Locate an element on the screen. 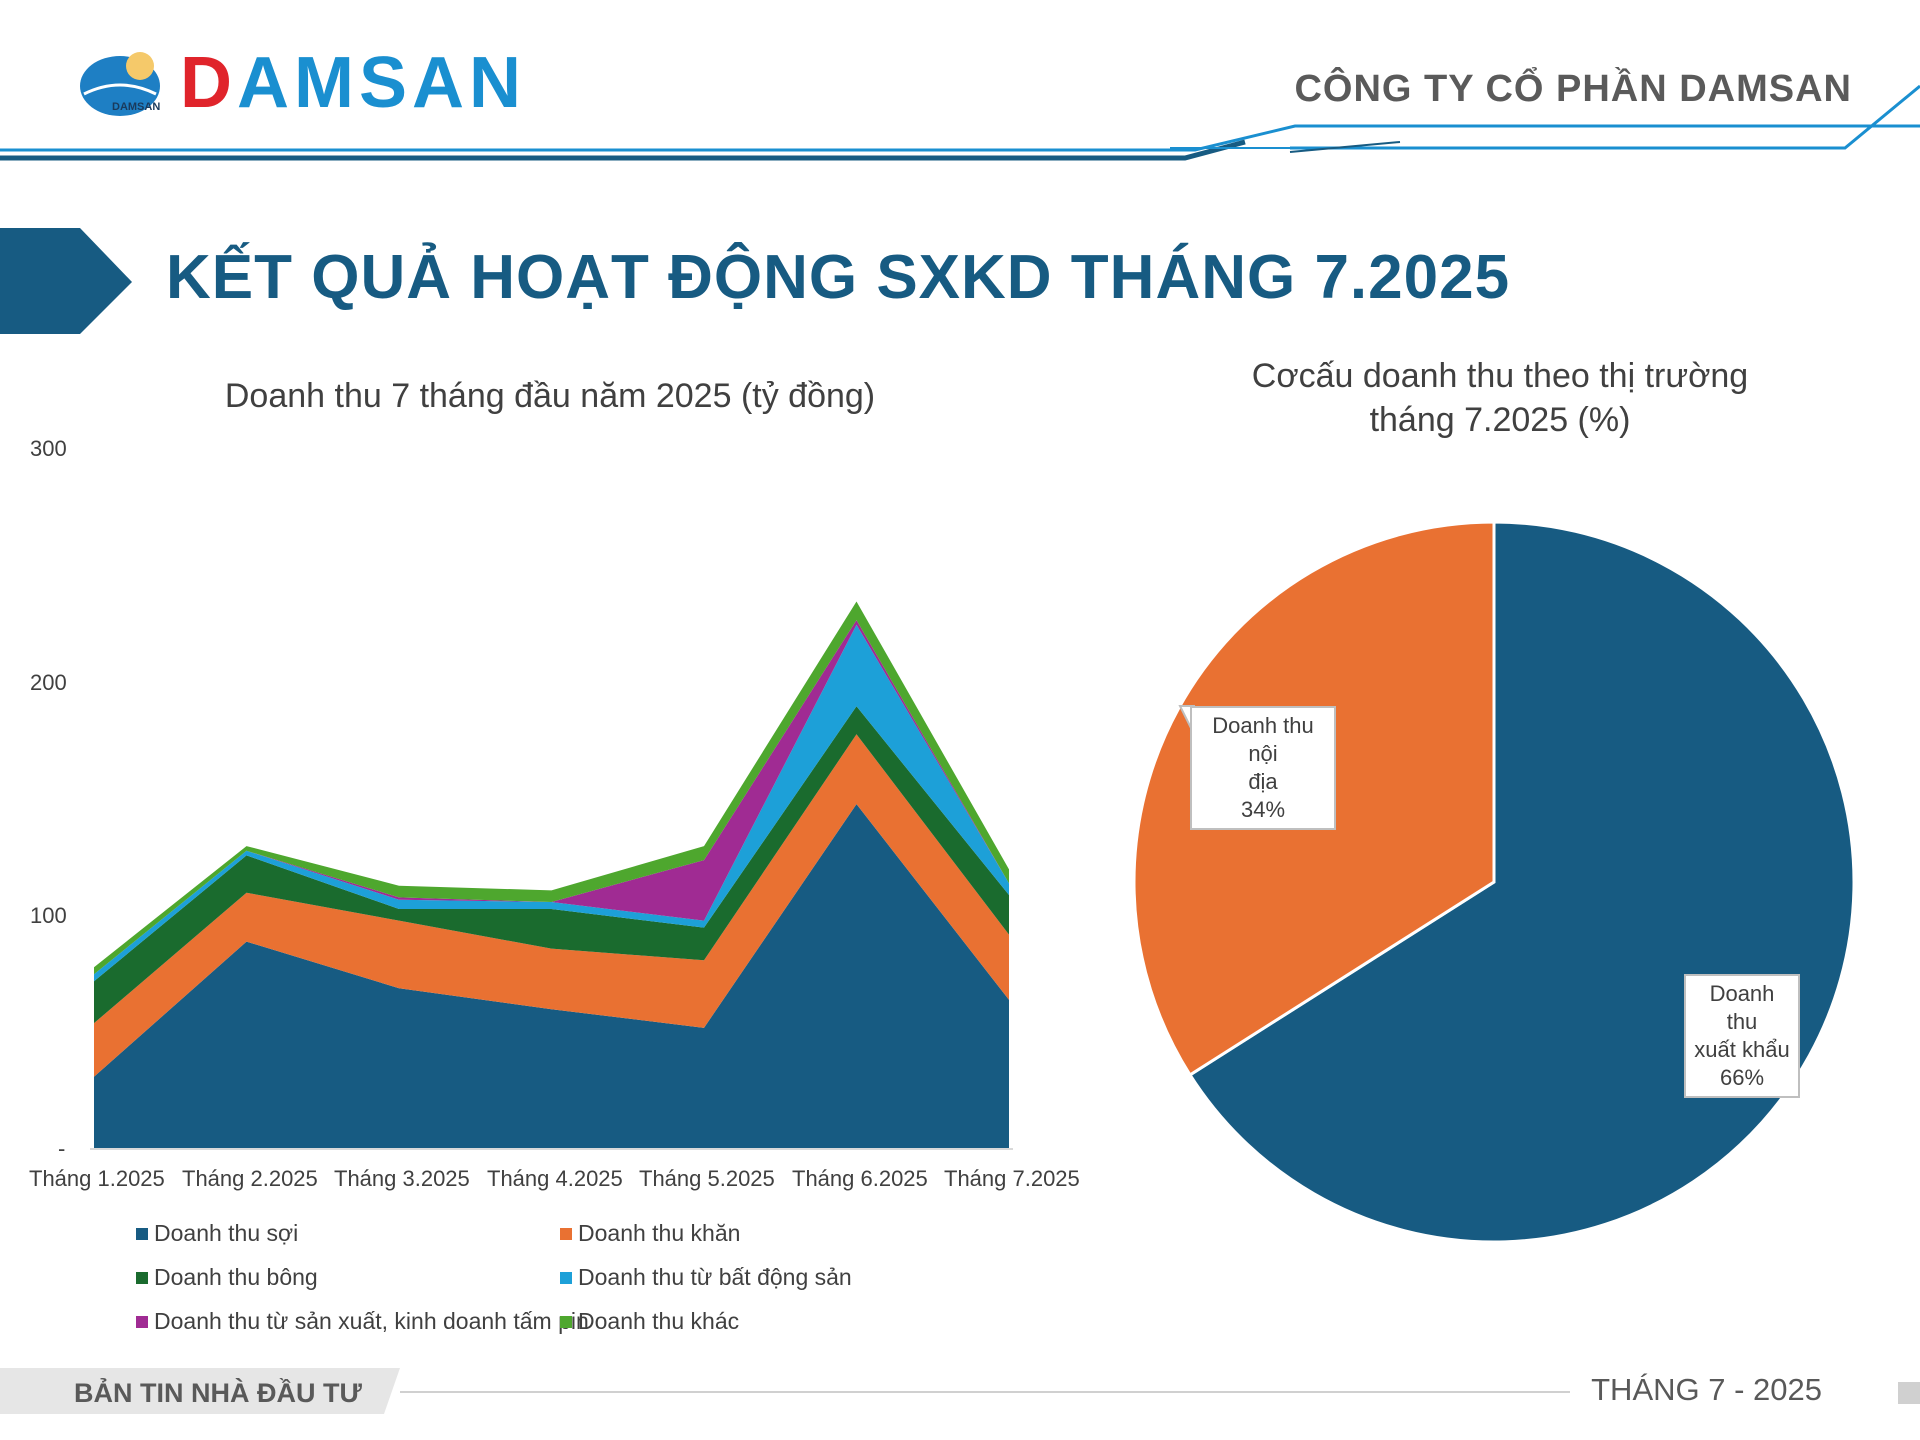 This screenshot has width=1920, height=1440. pie-title-line2: tháng 7.2025 (%) is located at coordinates (1500, 420).